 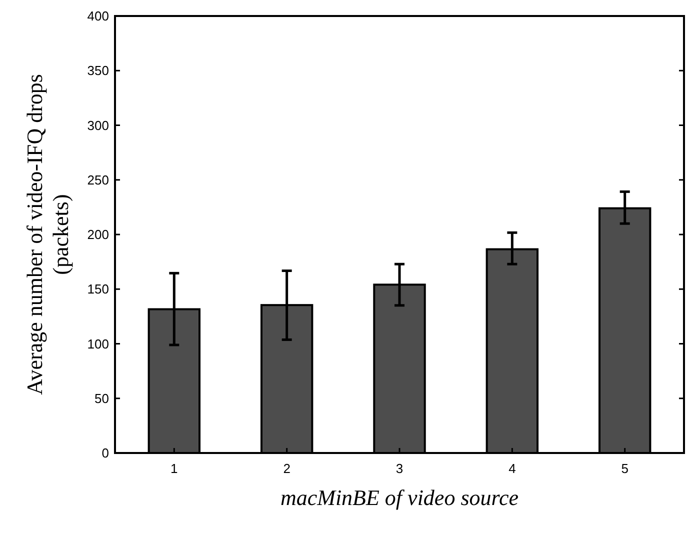 I want to click on y-axis-title: Average number of video-IFQ drops (packets), so click(x=47, y=234).